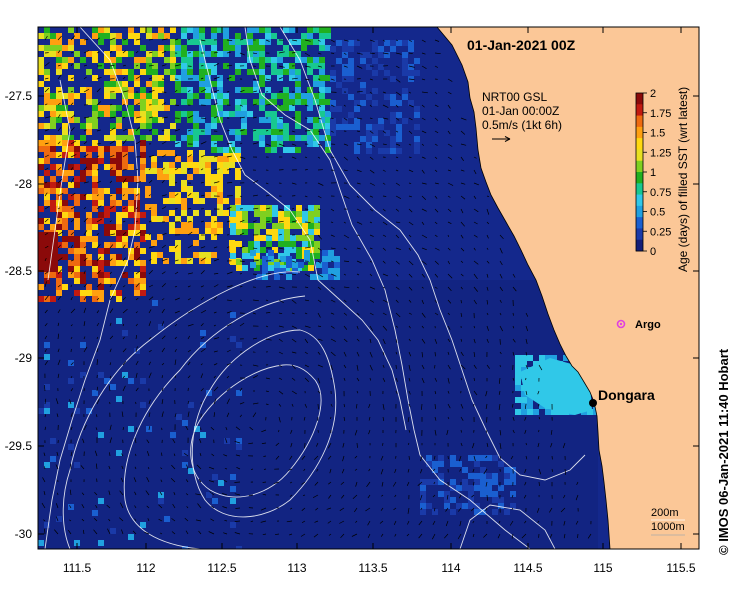  What do you see at coordinates (660, 193) in the screenshot?
I see `colorbar-tick-label: 0.75` at bounding box center [660, 193].